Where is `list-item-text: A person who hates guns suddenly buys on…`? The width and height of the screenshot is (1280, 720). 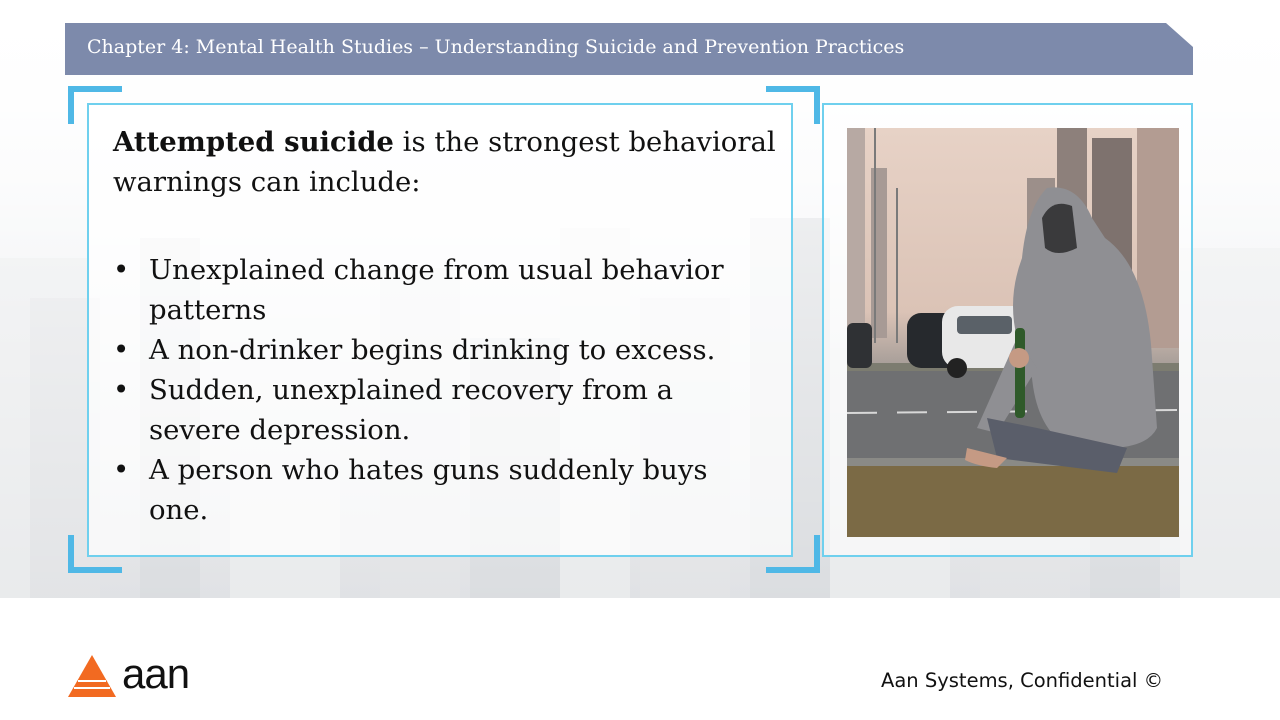 list-item-text: A person who hates guns suddenly buys on… is located at coordinates (428, 490).